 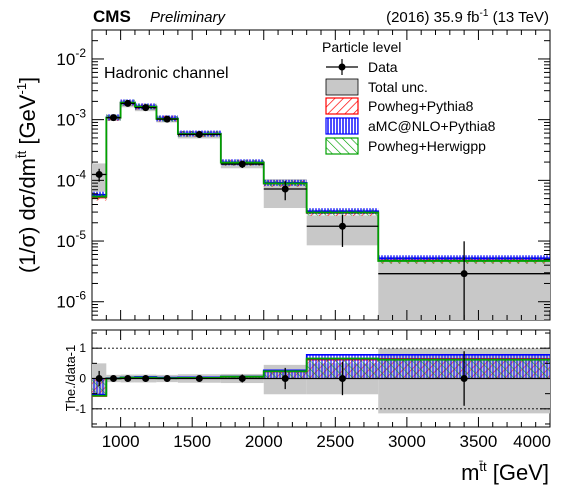 What do you see at coordinates (383, 67) in the screenshot?
I see `legend-label-data: Data` at bounding box center [383, 67].